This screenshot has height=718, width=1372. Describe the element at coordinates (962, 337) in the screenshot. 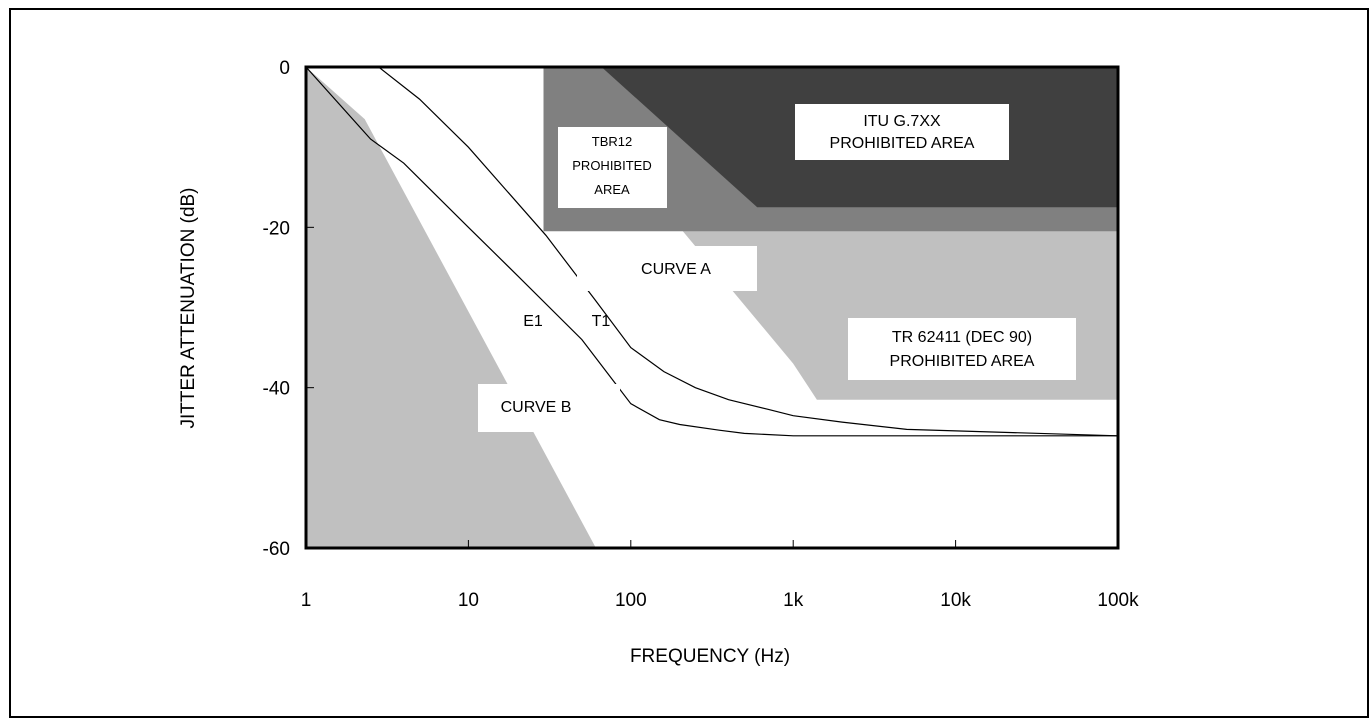

I see `annotation-tr-62411-dec-90-prohibited-area-label: TR 62411 (DEC 90)` at that location.